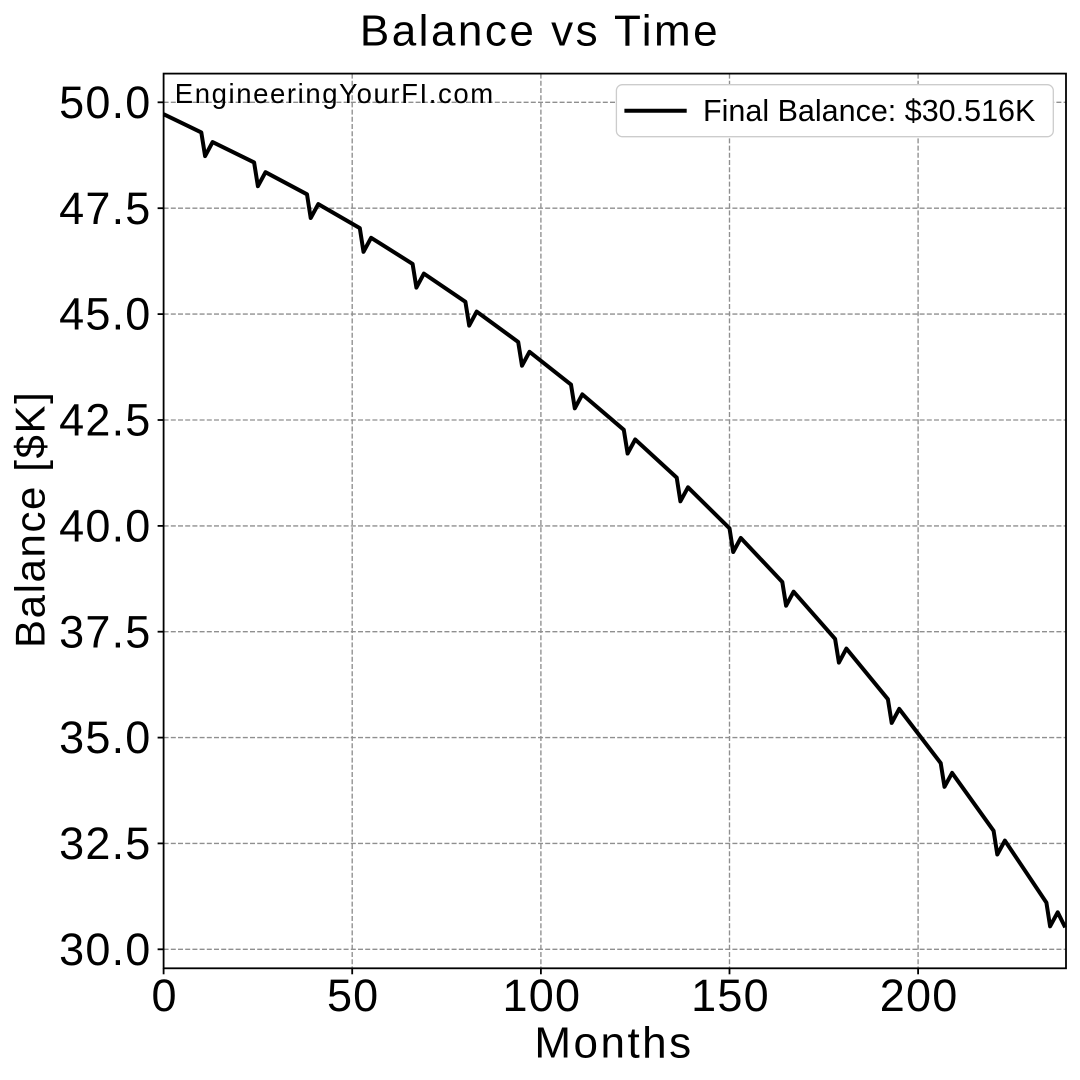 The width and height of the screenshot is (1080, 1080). I want to click on svg-text: 45.0, so click(105, 314).